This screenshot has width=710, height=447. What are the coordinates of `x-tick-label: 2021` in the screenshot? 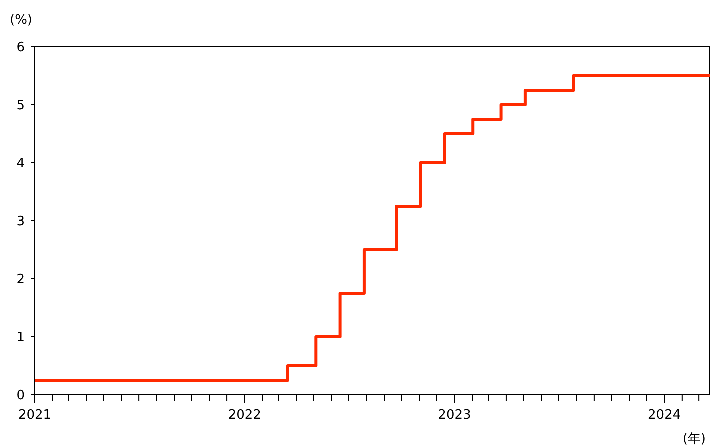 It's located at (35, 415).